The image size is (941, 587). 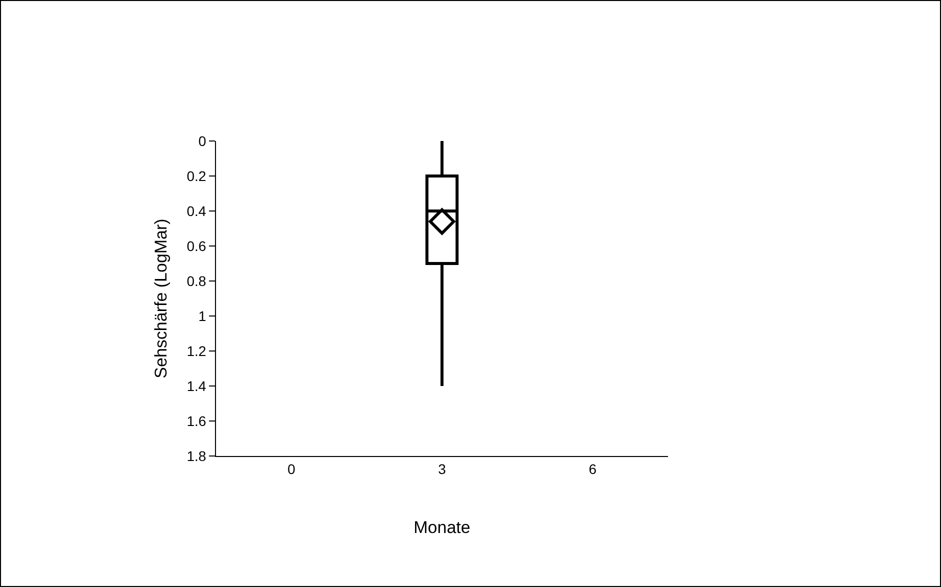 I want to click on y-tick-label: 0.4, so click(x=196, y=210).